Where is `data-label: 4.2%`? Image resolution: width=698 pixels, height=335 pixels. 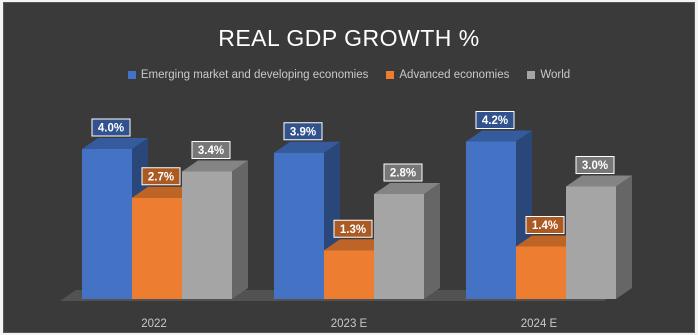 data-label: 4.2% is located at coordinates (495, 121).